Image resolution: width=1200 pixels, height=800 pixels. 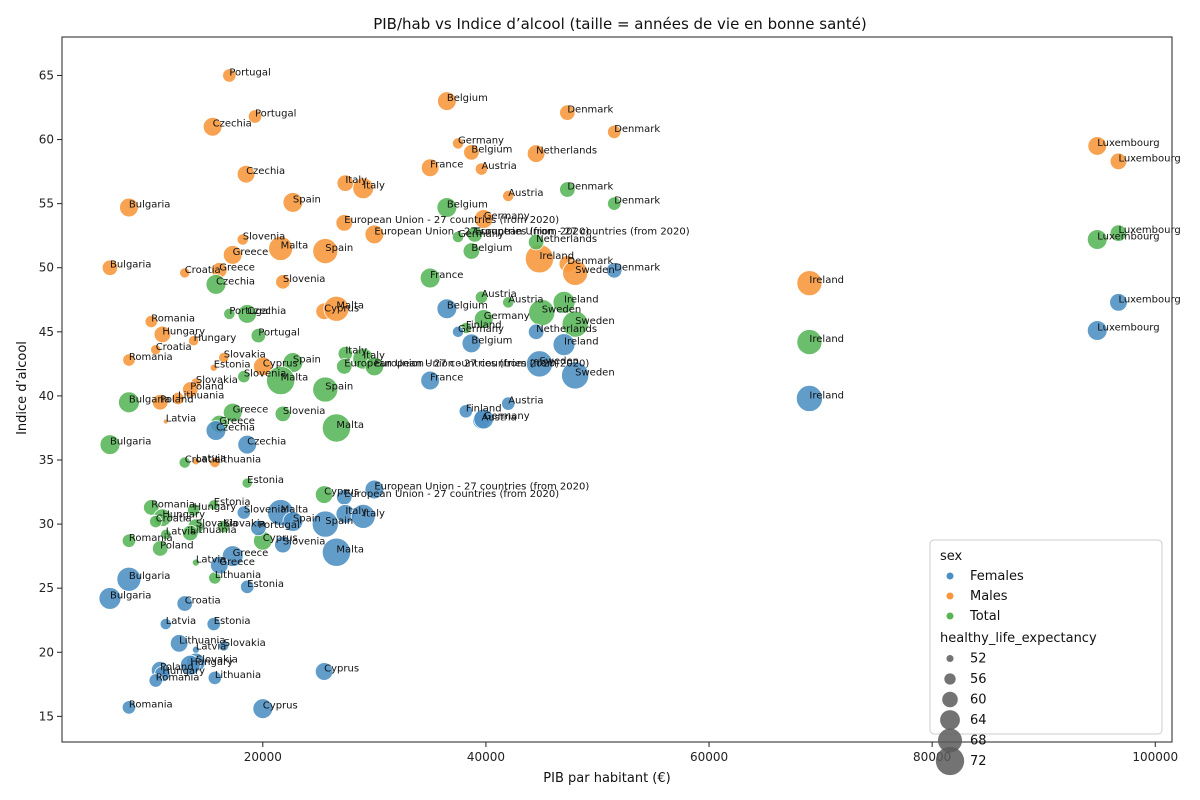 What do you see at coordinates (989, 596) in the screenshot?
I see `legend-entry-label: Males` at bounding box center [989, 596].